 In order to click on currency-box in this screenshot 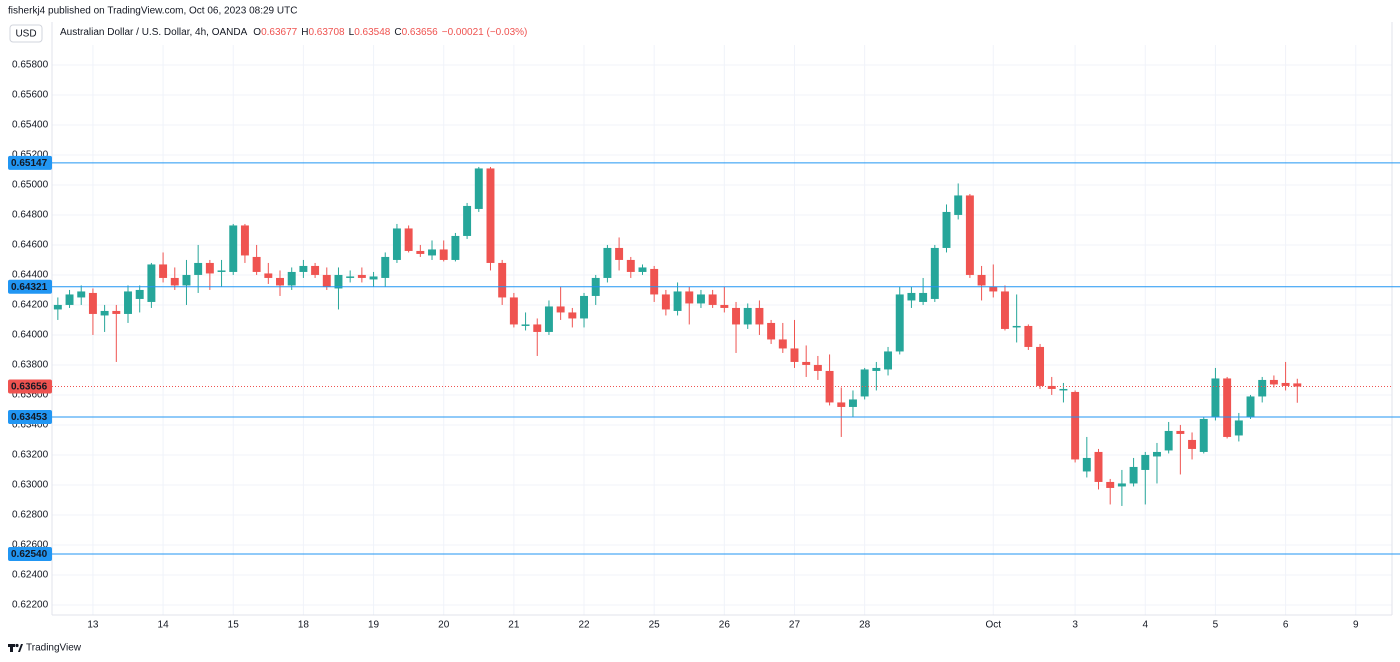, I will do `click(26, 33)`.